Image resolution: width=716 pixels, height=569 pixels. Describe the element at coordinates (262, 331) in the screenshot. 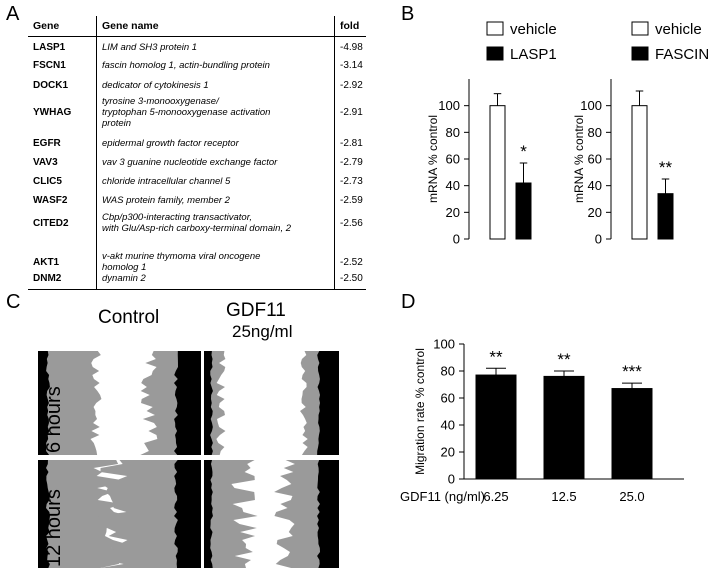

I see `gdf11-dose-label: 25ng/ml` at that location.